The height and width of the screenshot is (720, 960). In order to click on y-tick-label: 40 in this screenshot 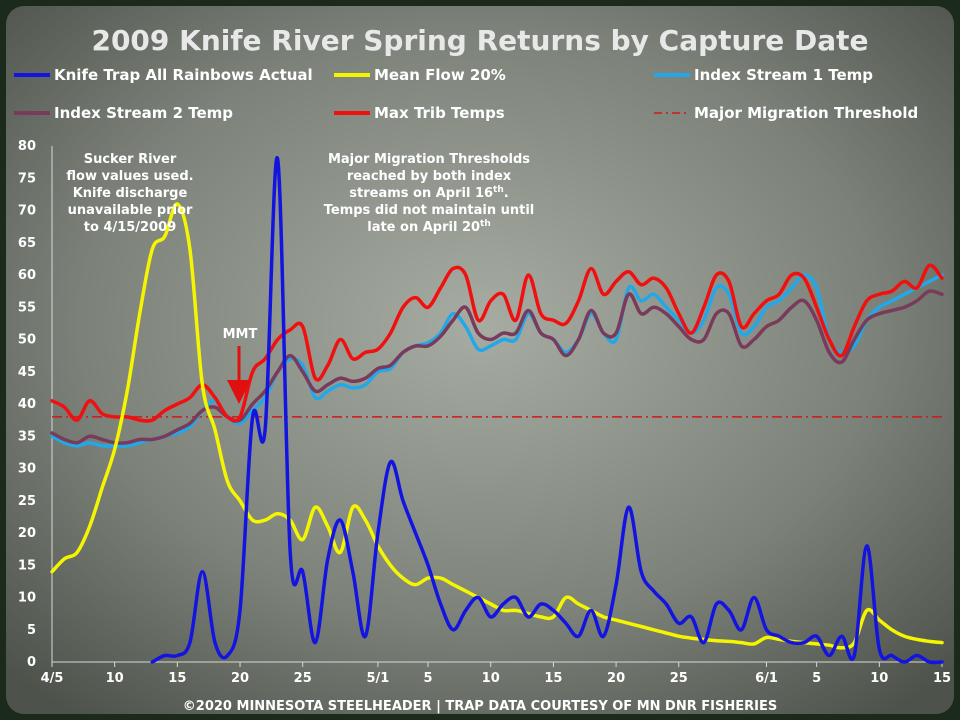, I will do `click(27, 404)`.